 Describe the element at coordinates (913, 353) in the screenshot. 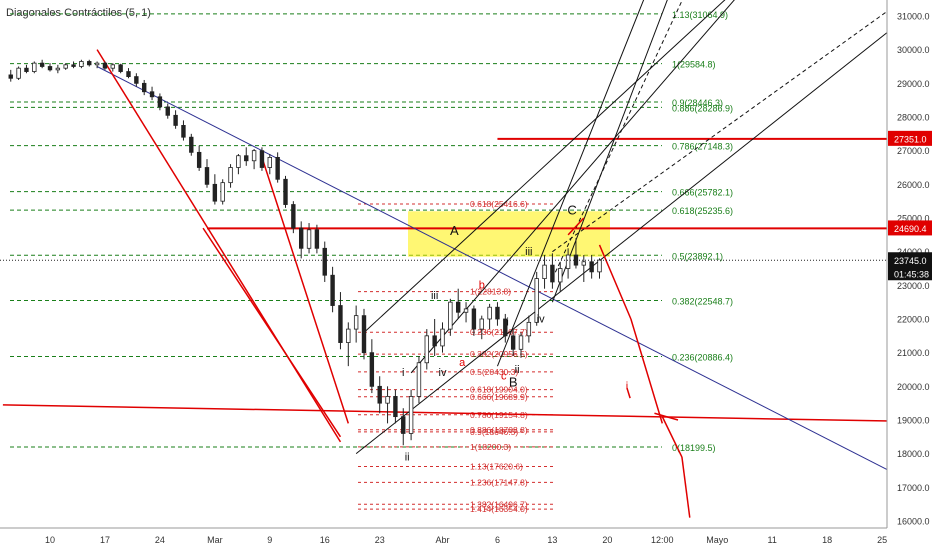

I see `y-tick-label: 21000.0` at that location.